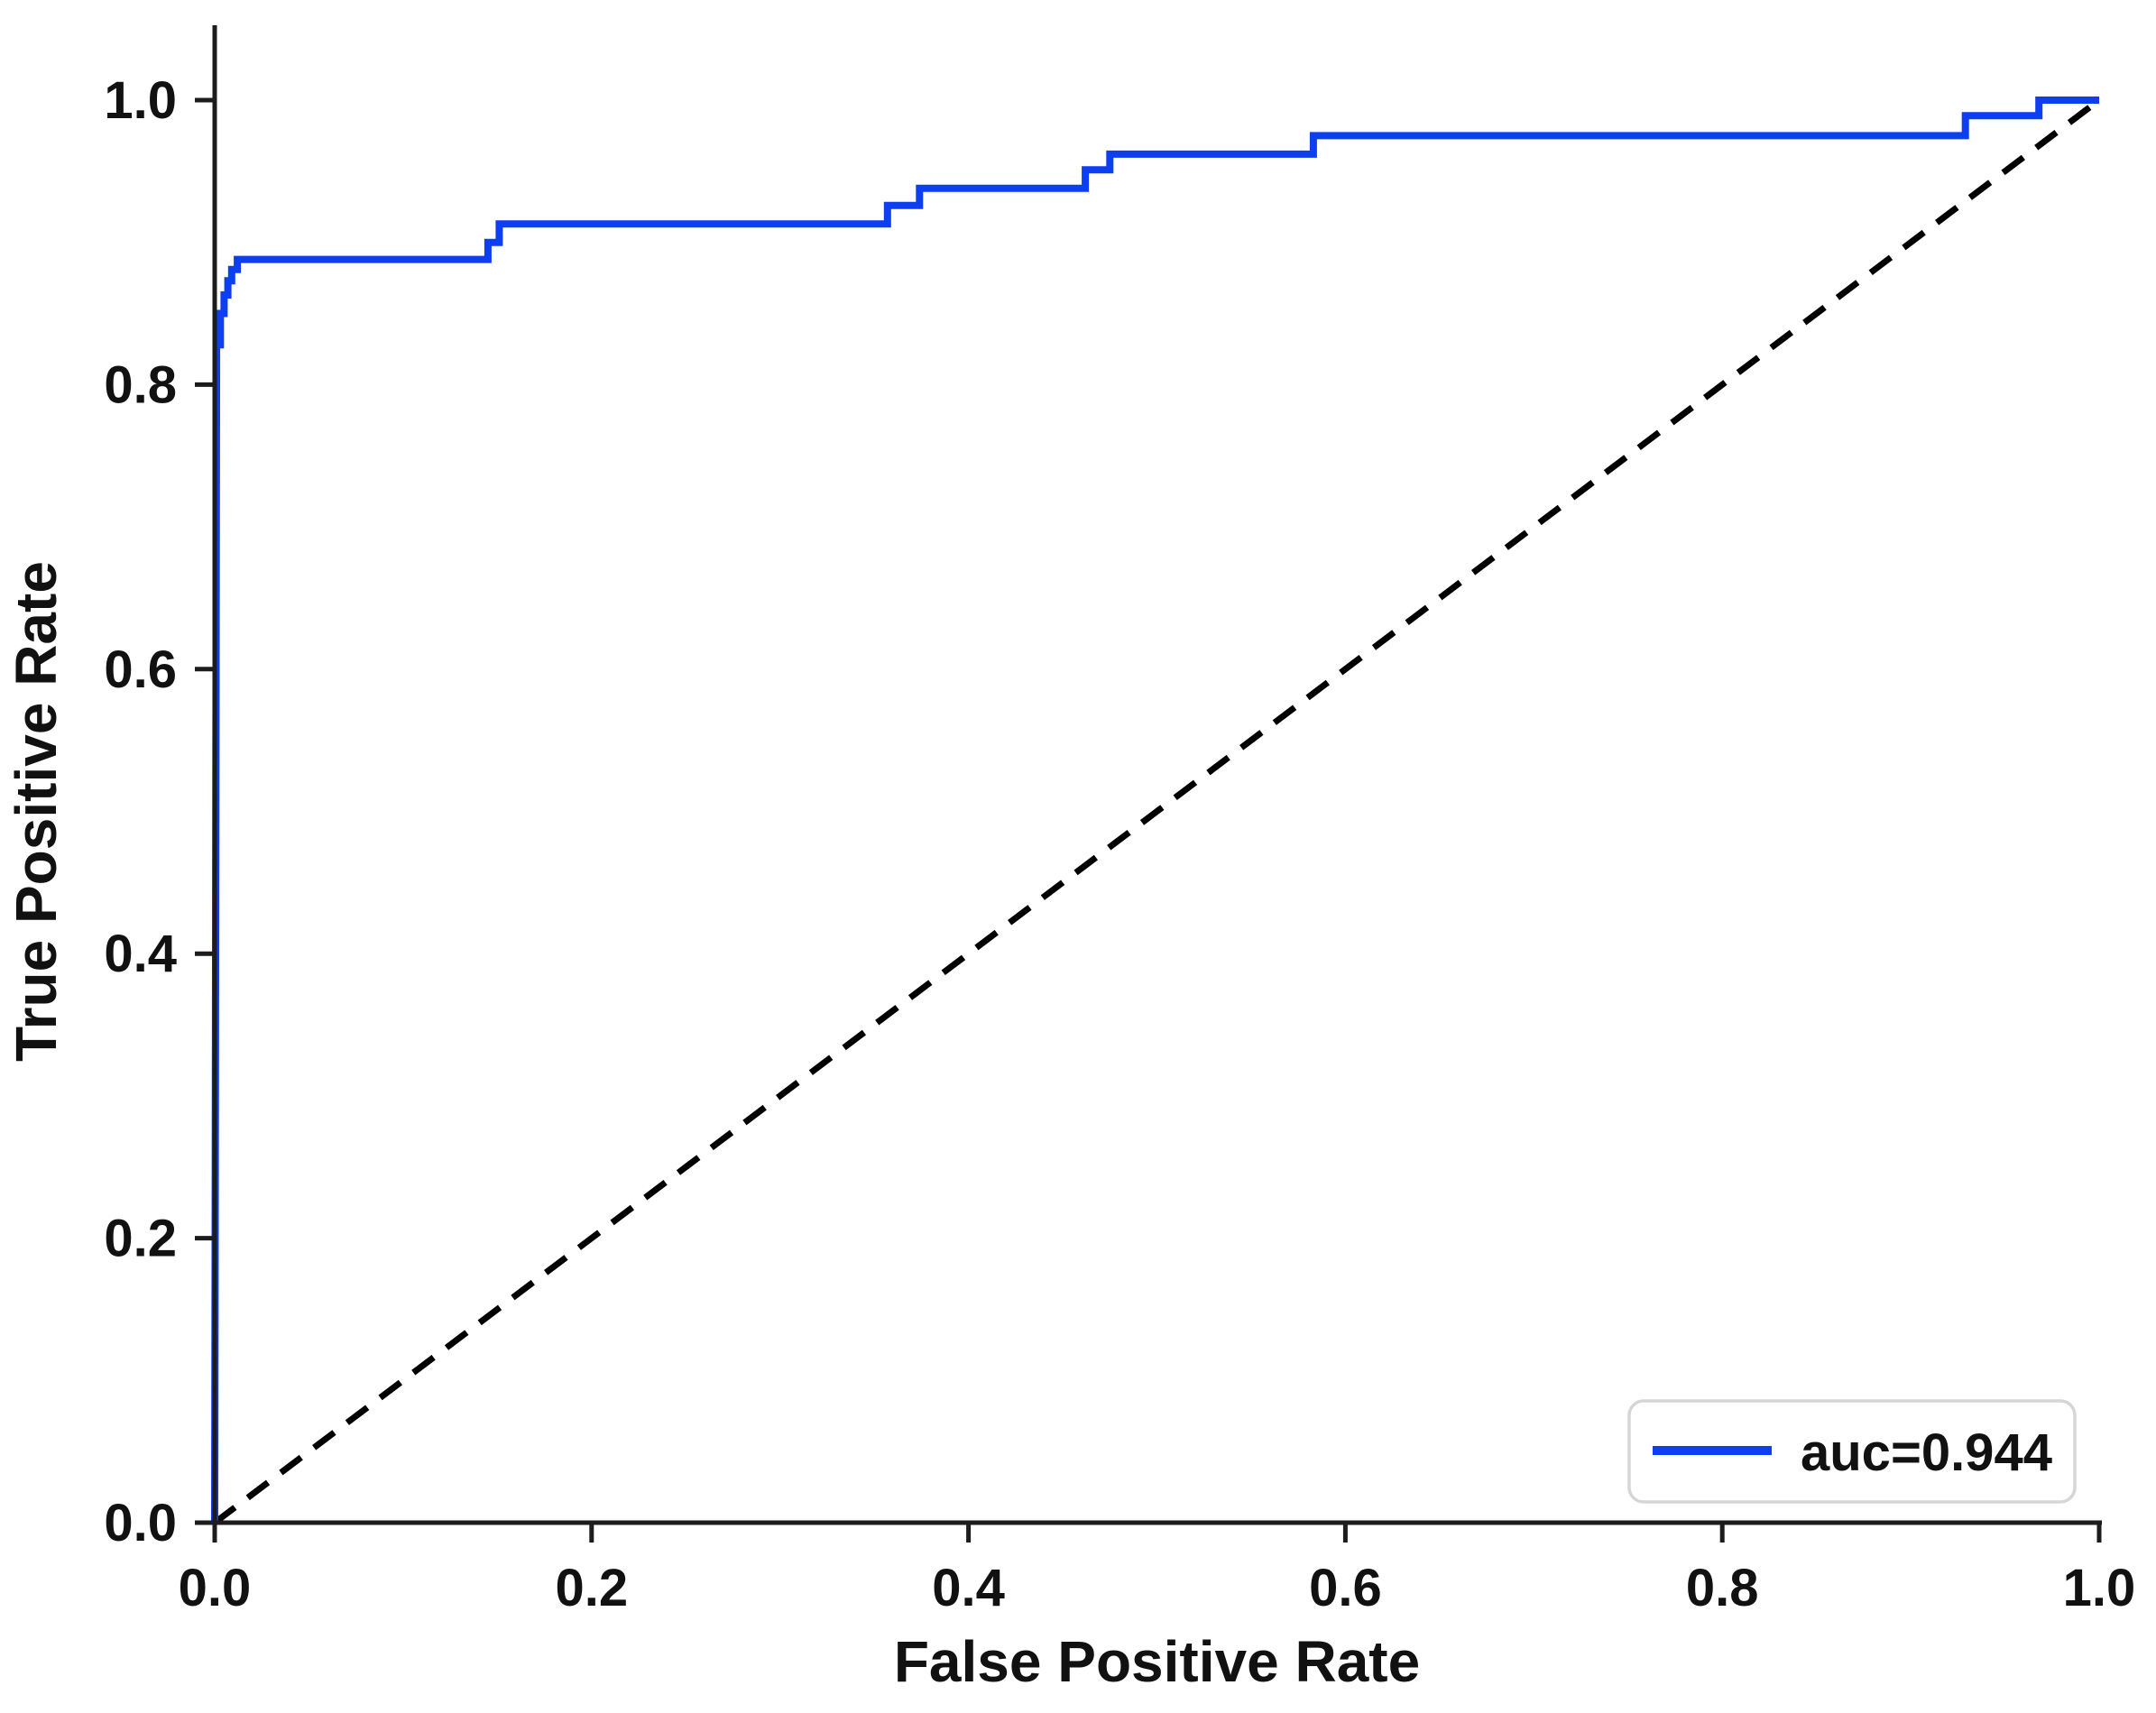  Describe the element at coordinates (140, 669) in the screenshot. I see `y-tick-label: 0.6` at that location.